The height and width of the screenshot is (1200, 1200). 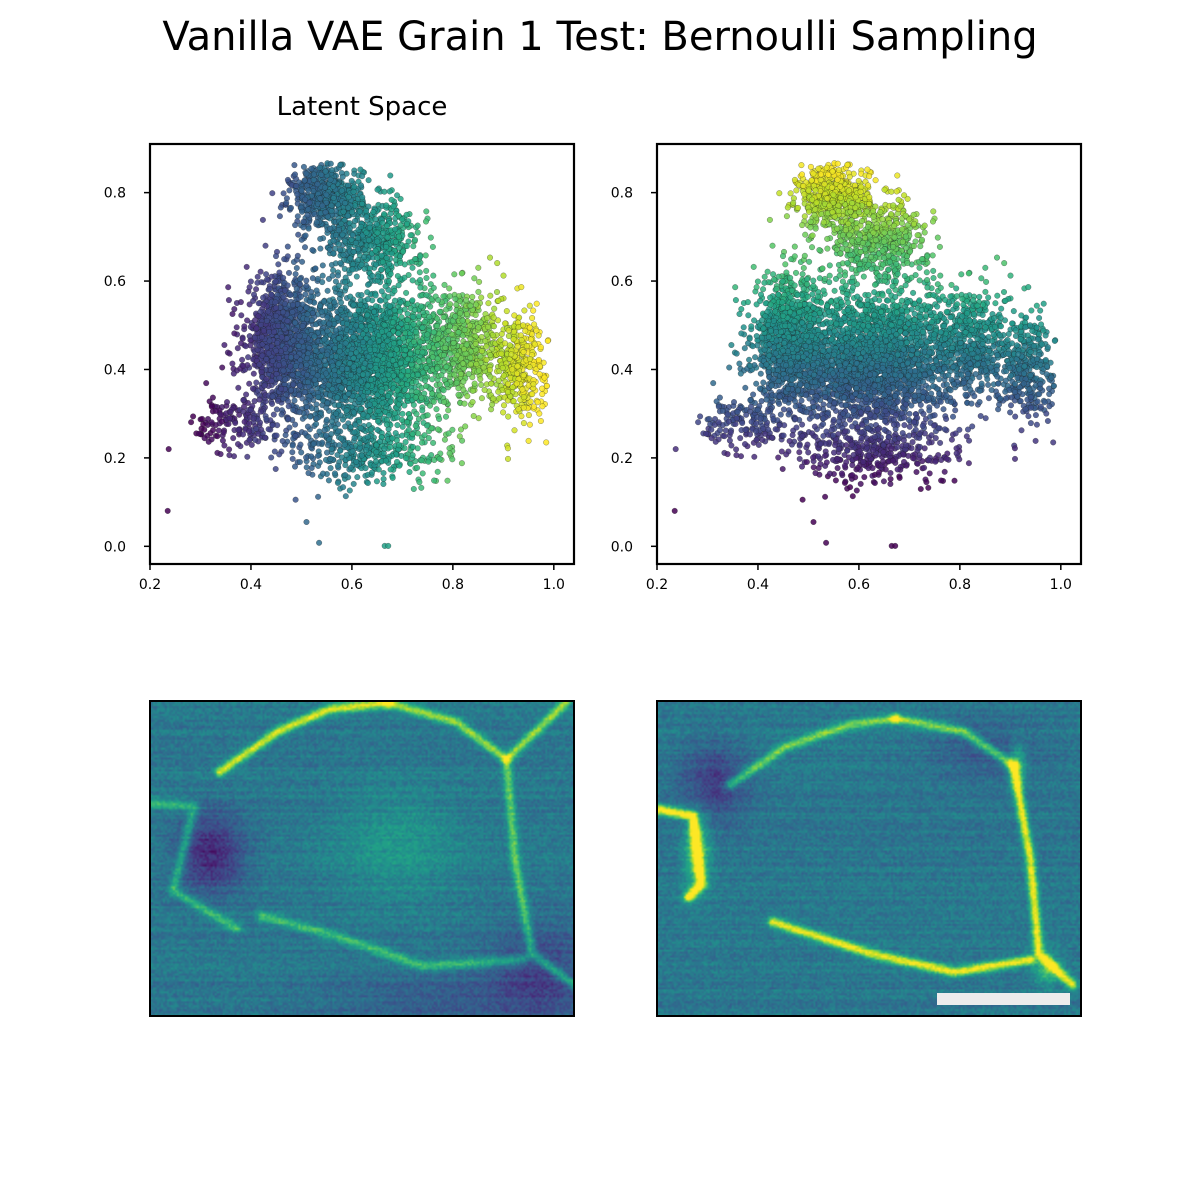 What do you see at coordinates (362, 107) in the screenshot?
I see `latent-space-title: Latent Space` at bounding box center [362, 107].